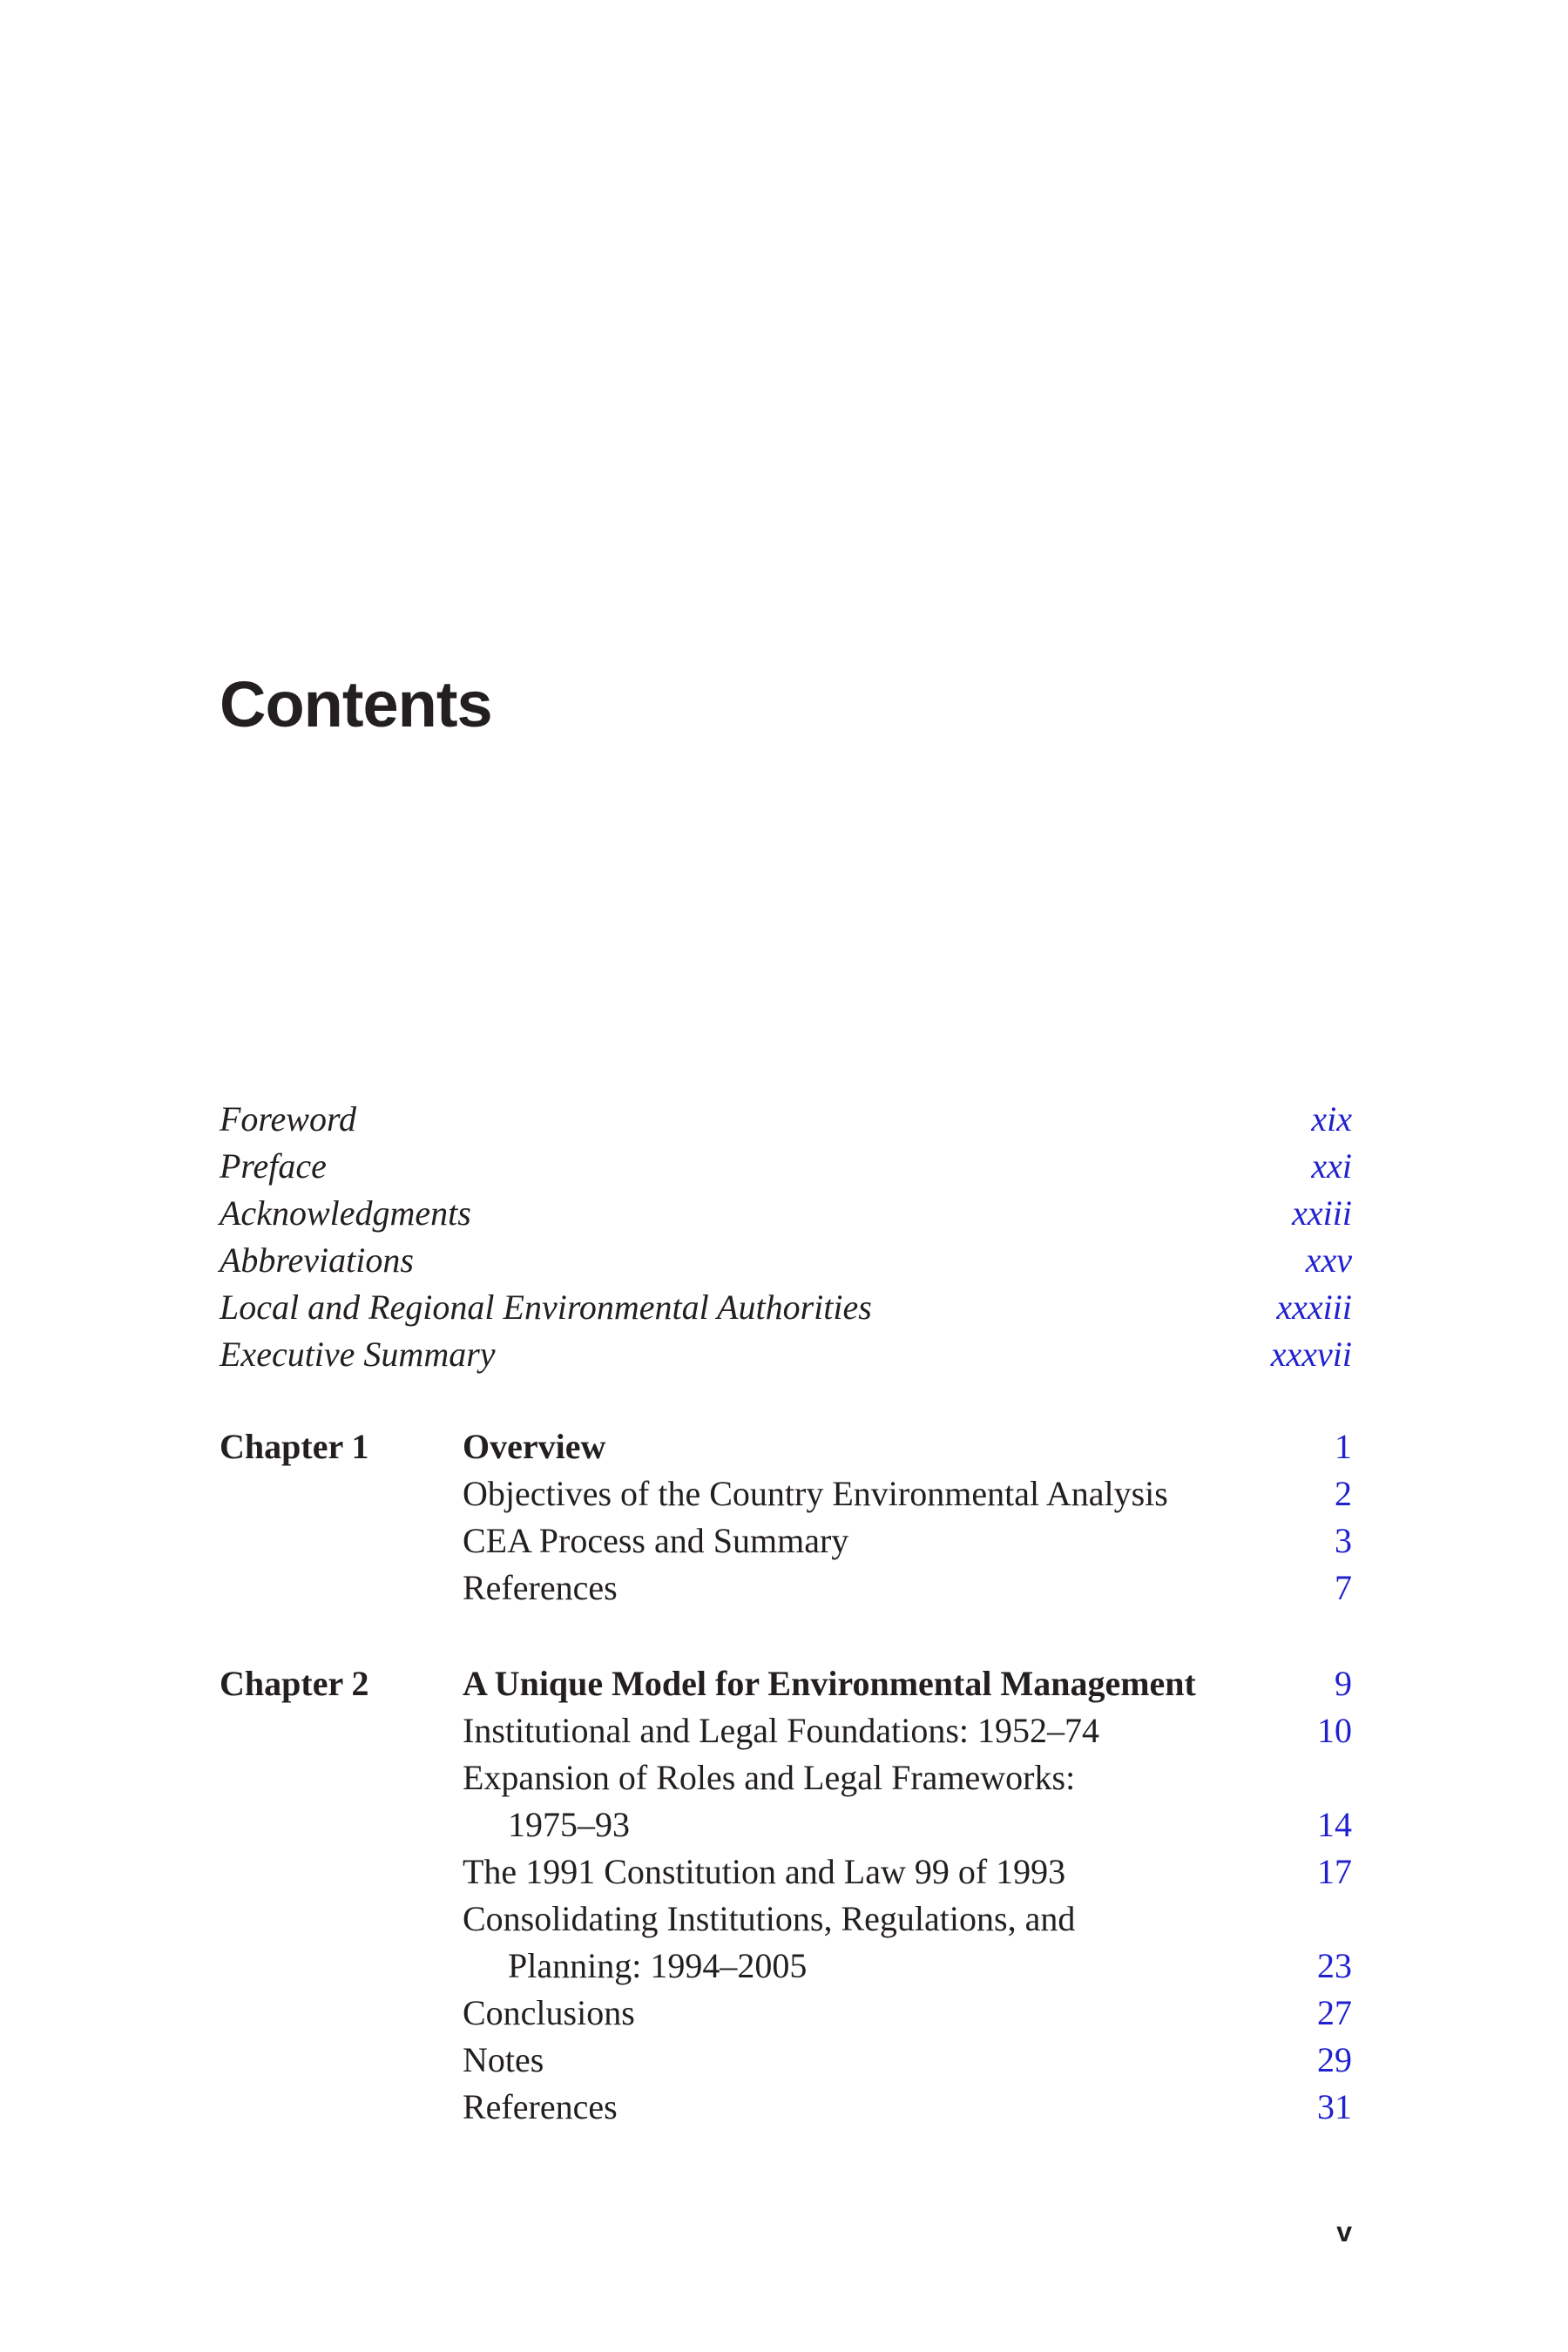  What do you see at coordinates (769, 1777) in the screenshot?
I see `toc-row-title: Expansion of Roles and Legal Frameworks:` at bounding box center [769, 1777].